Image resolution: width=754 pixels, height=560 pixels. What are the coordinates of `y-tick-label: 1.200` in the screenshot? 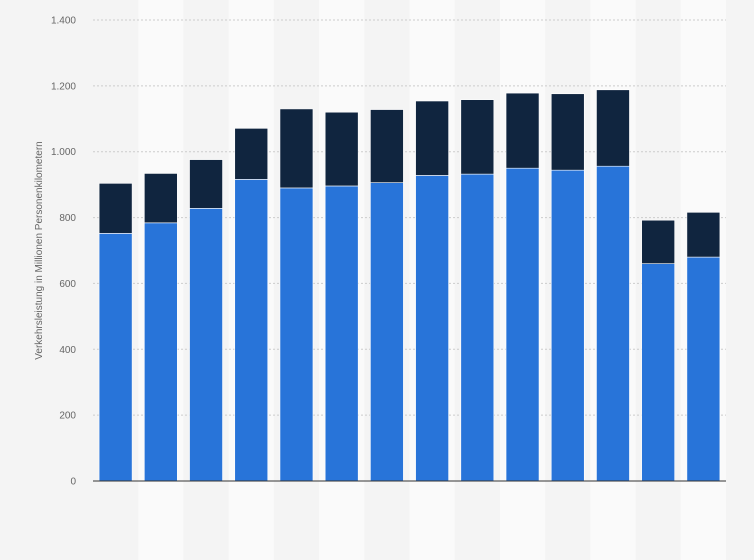 It's located at (63, 86).